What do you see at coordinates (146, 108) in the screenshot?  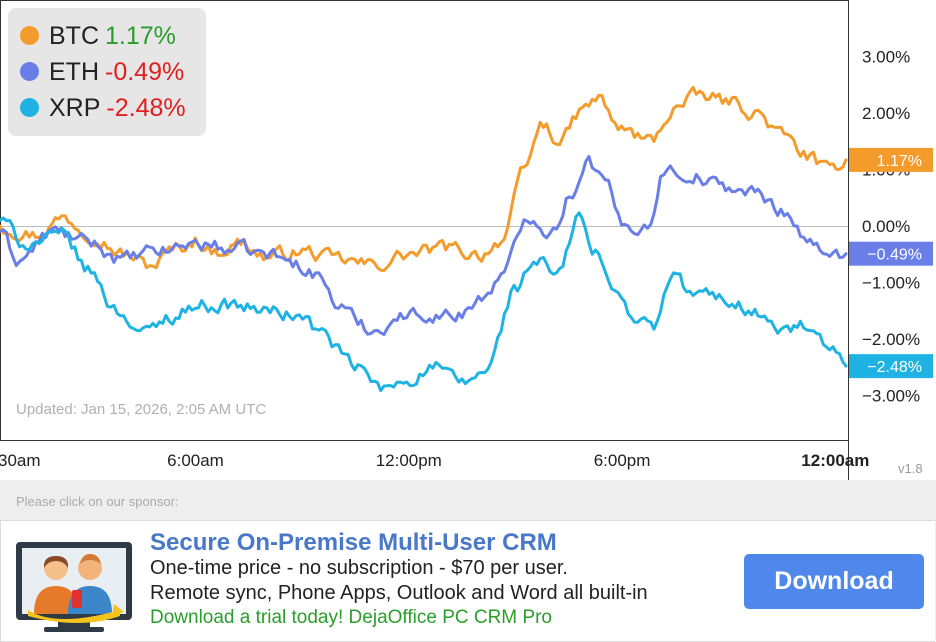 I see `legend-change: -2.48%` at bounding box center [146, 108].